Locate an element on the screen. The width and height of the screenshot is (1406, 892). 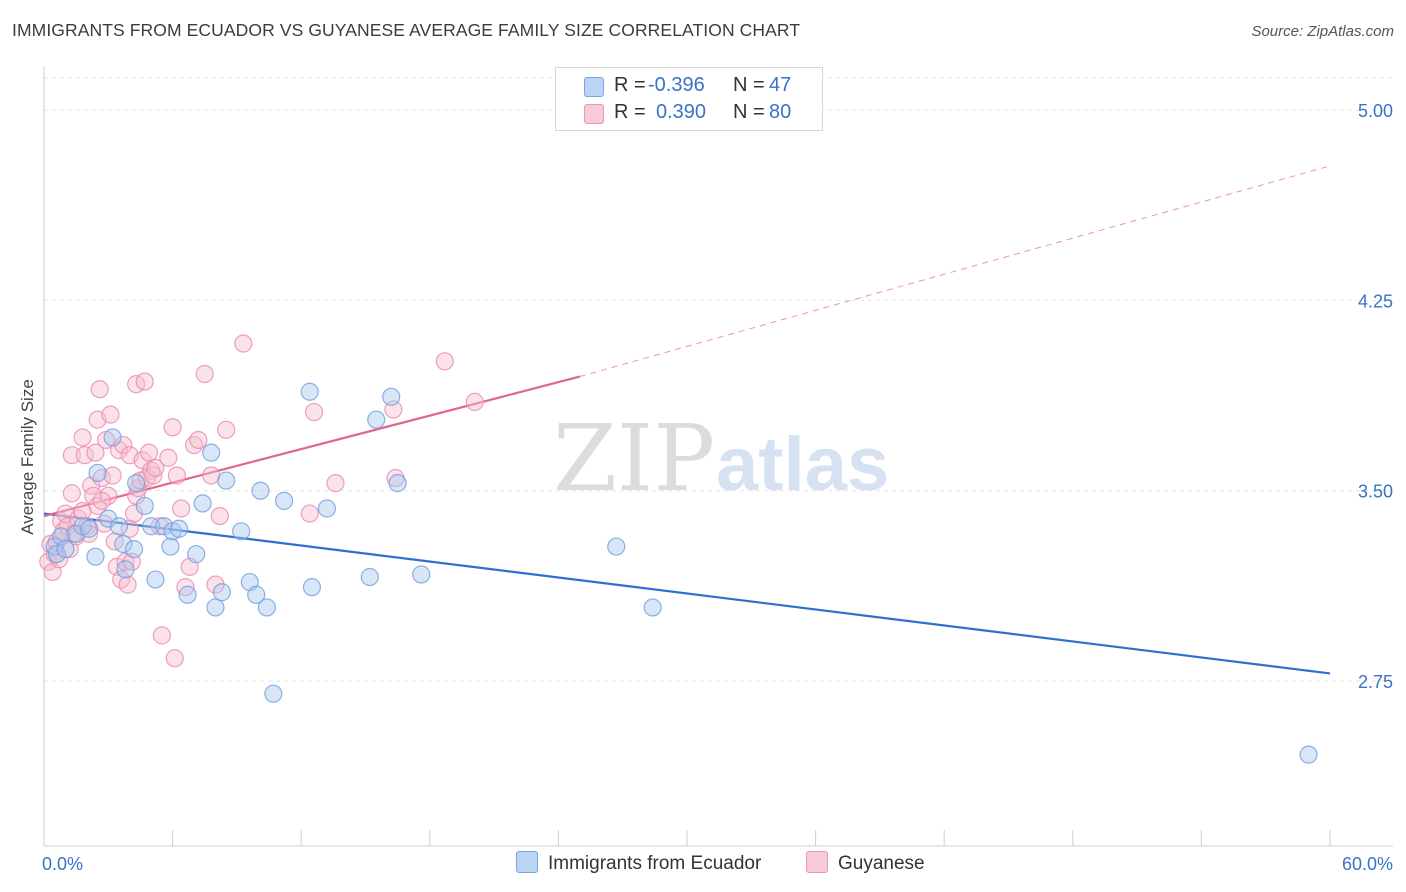
bottom-legend-ecuador: Immigrants from Ecuador is located at coordinates (638, 863).